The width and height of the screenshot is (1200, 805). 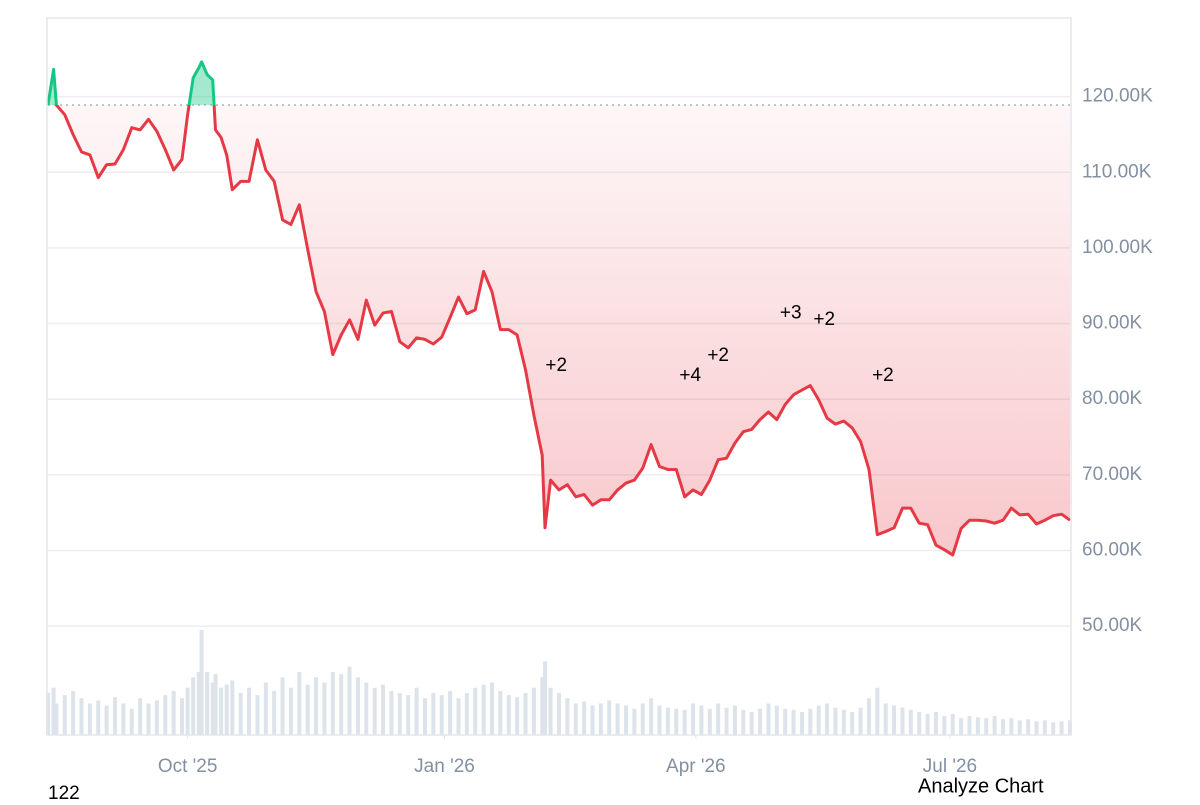 I want to click on annotation: +3, so click(x=791, y=313).